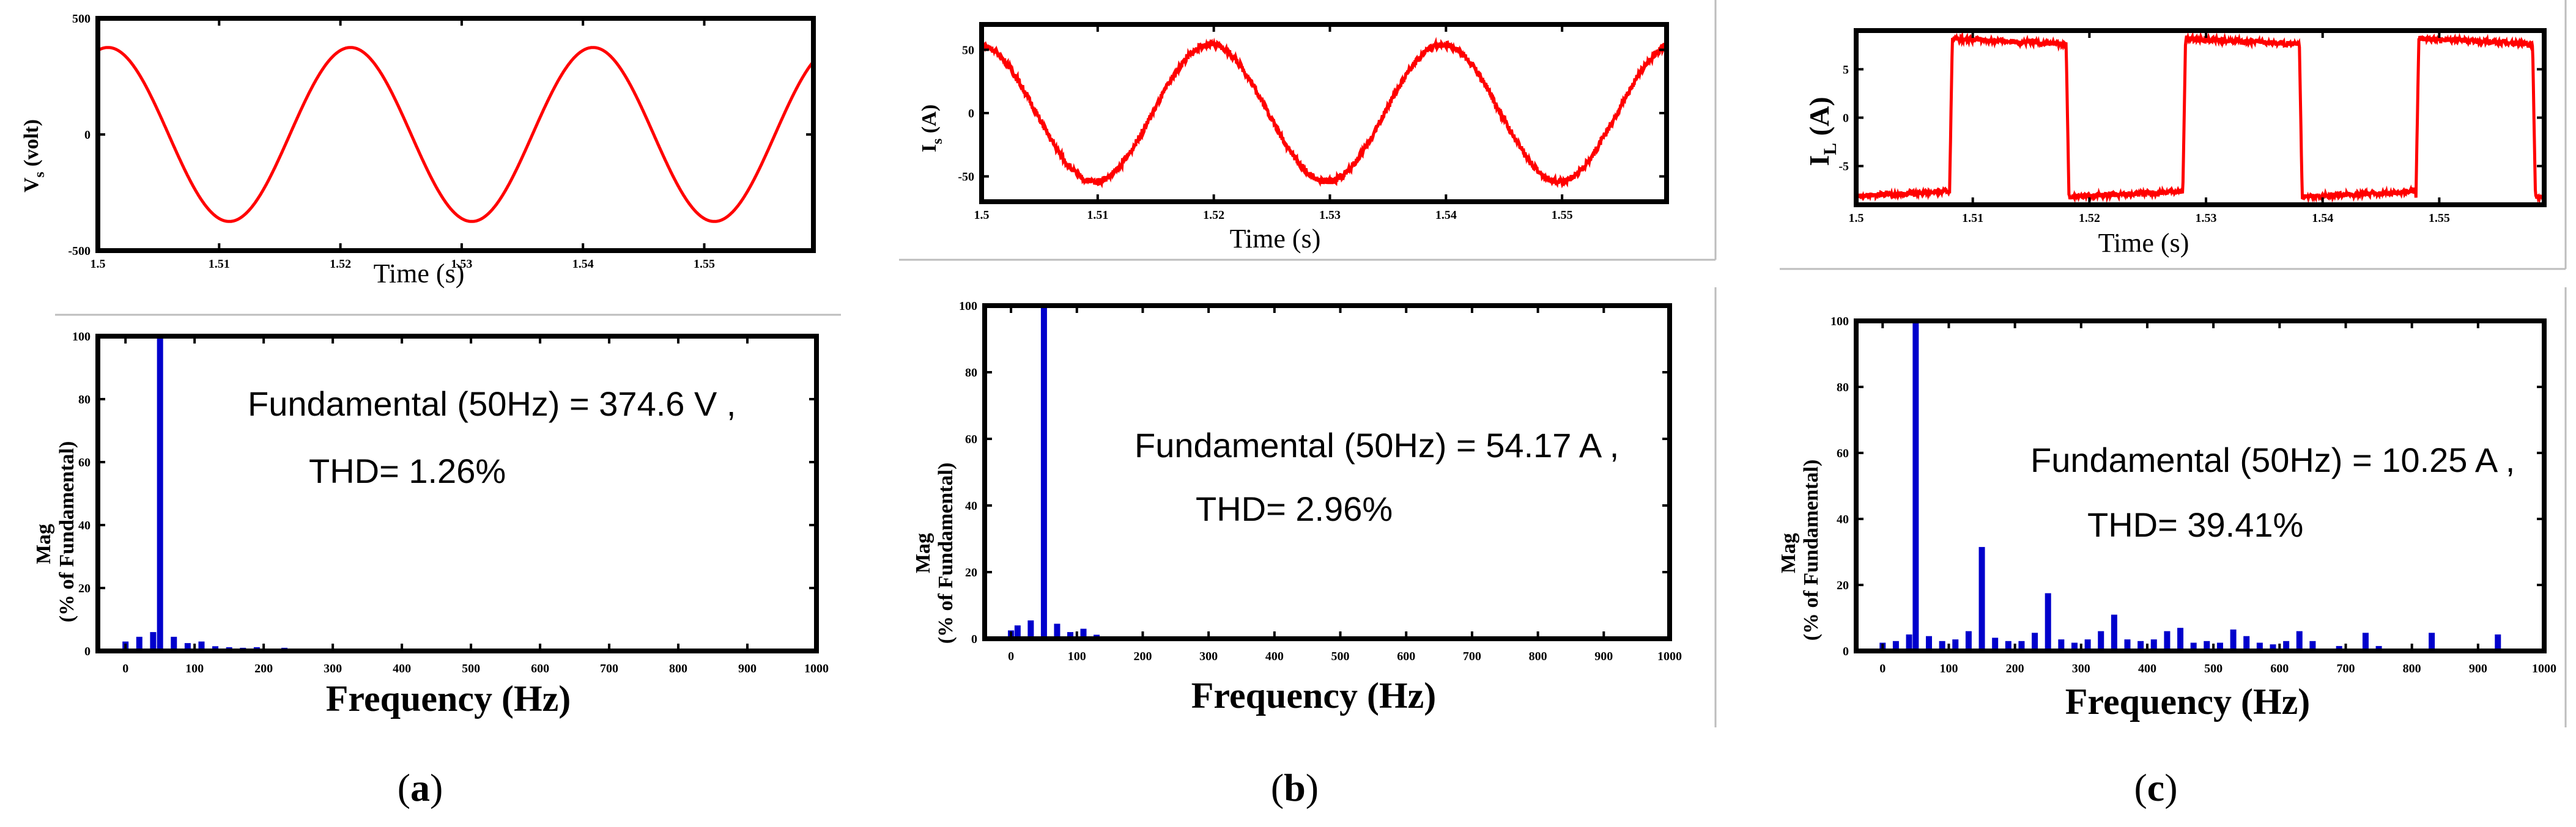 This screenshot has height=827, width=2576. What do you see at coordinates (2233, 640) in the screenshot?
I see `bar-530hz` at bounding box center [2233, 640].